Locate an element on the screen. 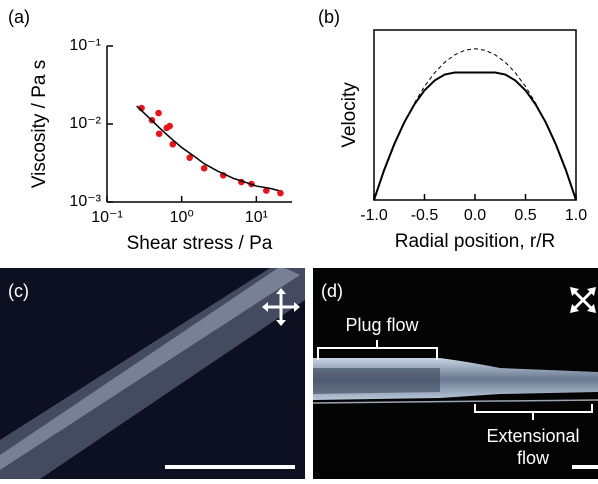 The width and height of the screenshot is (598, 484). panel-label: (b) is located at coordinates (329, 17).